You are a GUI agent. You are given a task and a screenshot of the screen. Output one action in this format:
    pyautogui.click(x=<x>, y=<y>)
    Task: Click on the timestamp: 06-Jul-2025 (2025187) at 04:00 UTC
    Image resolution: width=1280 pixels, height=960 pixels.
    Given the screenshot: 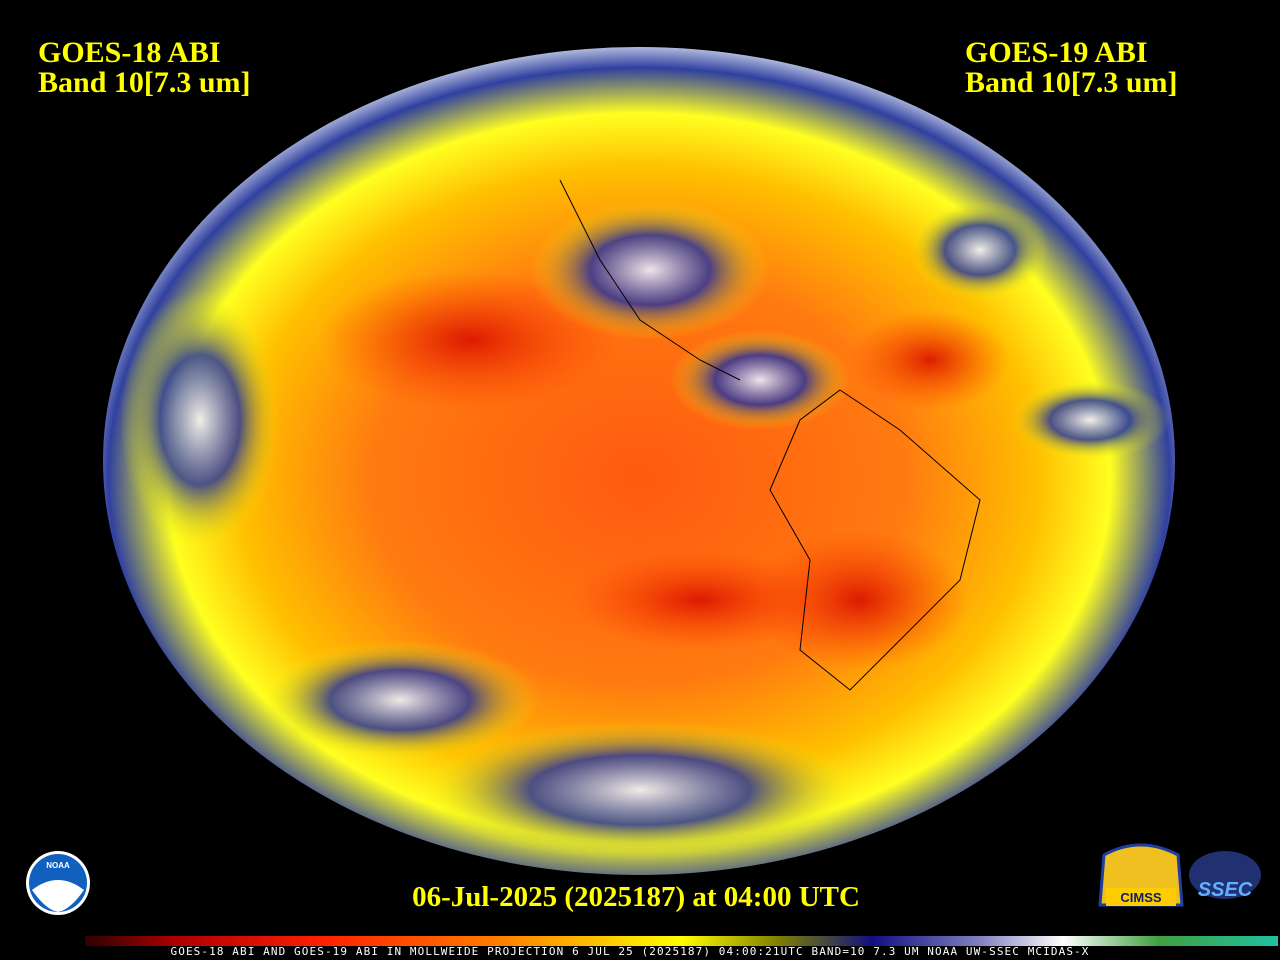 What is the action you would take?
    pyautogui.click(x=636, y=897)
    